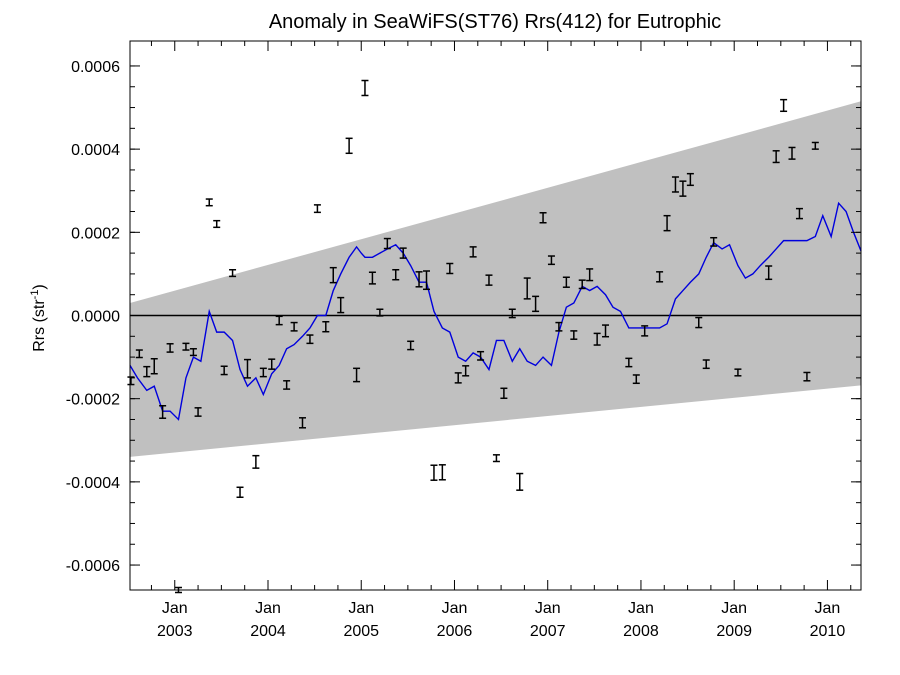  Describe the element at coordinates (95, 233) in the screenshot. I see `y-tick-label-4: 0.0002` at that location.